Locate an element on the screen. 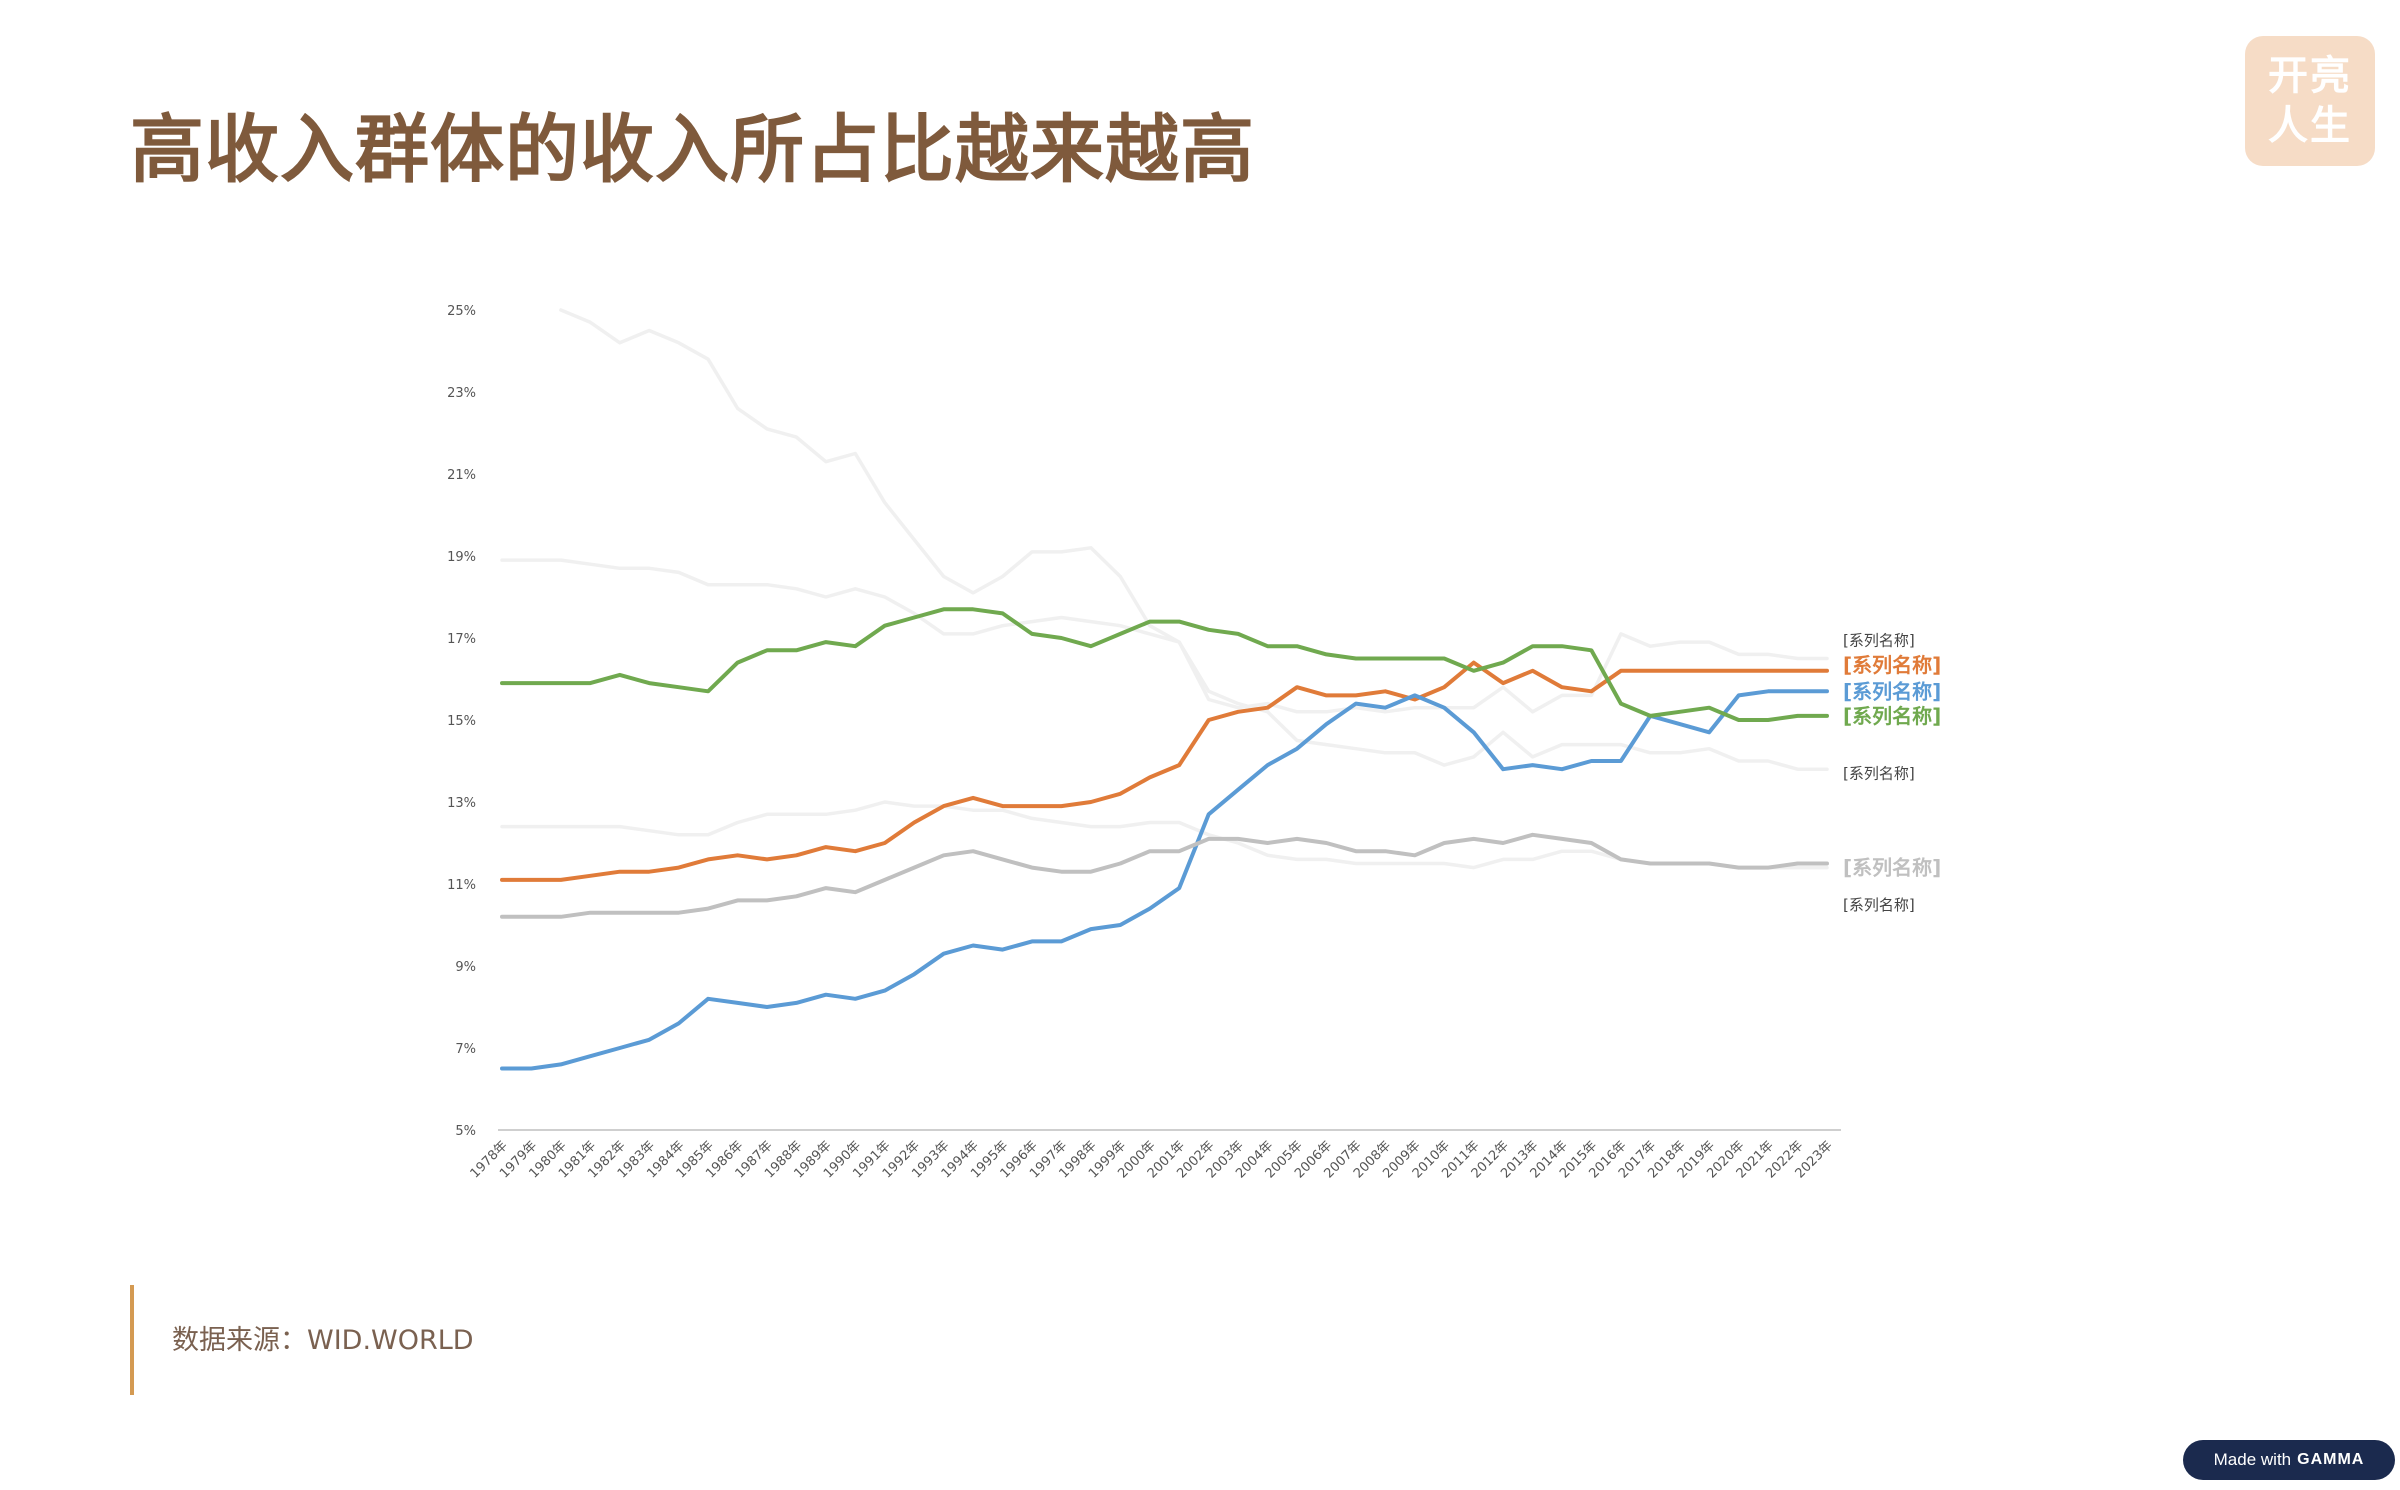  source-accent-bar is located at coordinates (132, 1340).